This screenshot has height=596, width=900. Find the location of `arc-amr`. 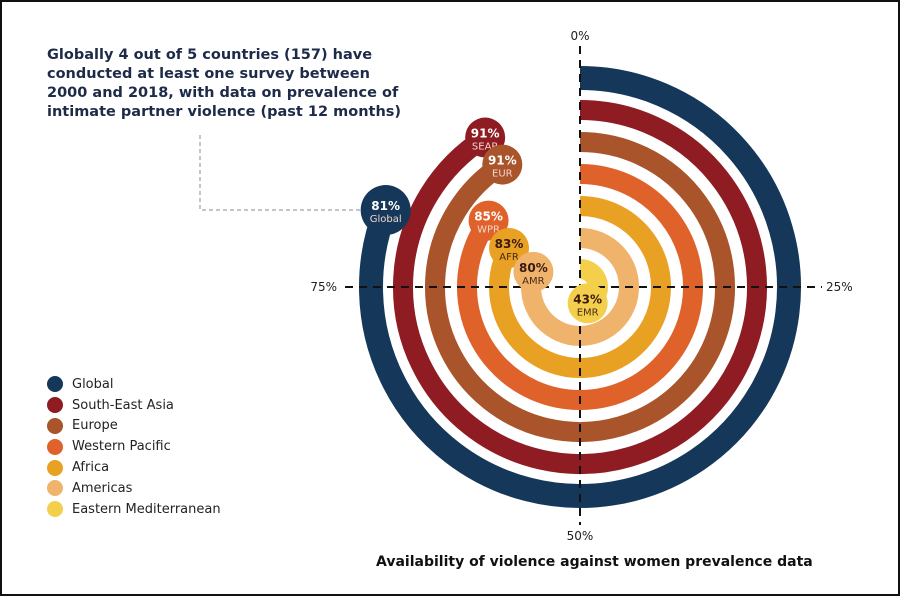

arc-amr is located at coordinates (580, 287).